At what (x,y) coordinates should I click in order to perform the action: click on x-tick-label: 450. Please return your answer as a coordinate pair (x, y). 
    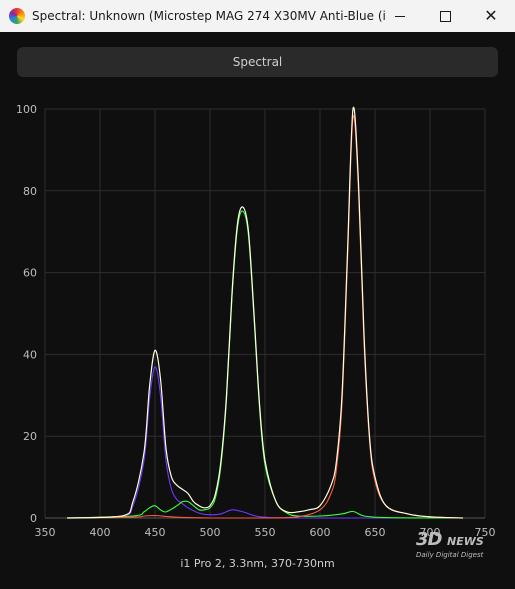
    Looking at the image, I should click on (155, 532).